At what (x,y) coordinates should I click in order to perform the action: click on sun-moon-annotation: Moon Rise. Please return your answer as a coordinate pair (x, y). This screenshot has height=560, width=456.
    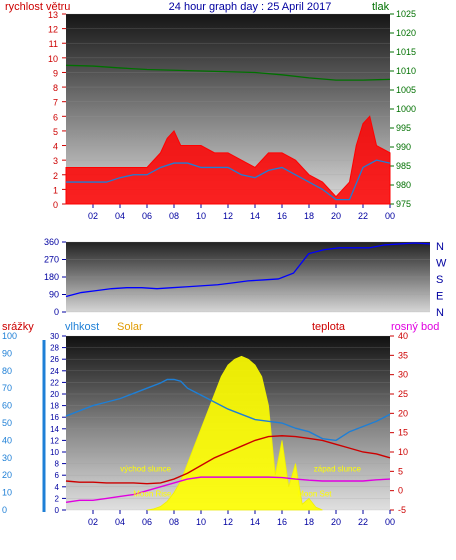
    Looking at the image, I should click on (152, 493).